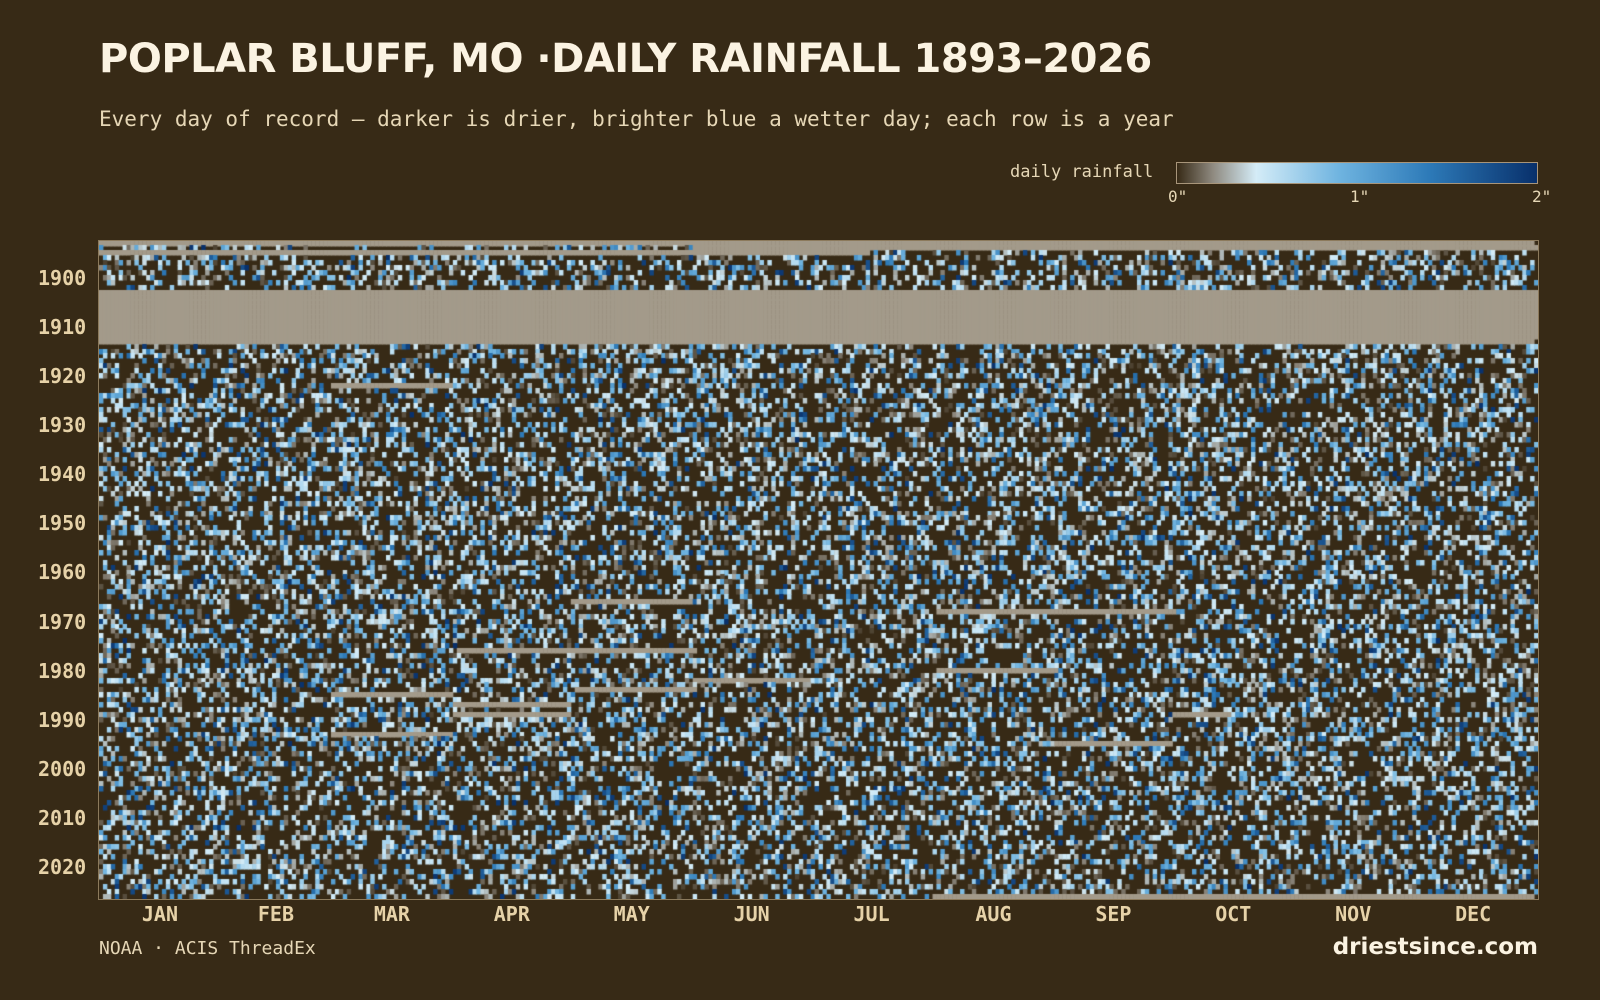  Describe the element at coordinates (1178, 196) in the screenshot. I see `legend-tick-0: 0"` at that location.